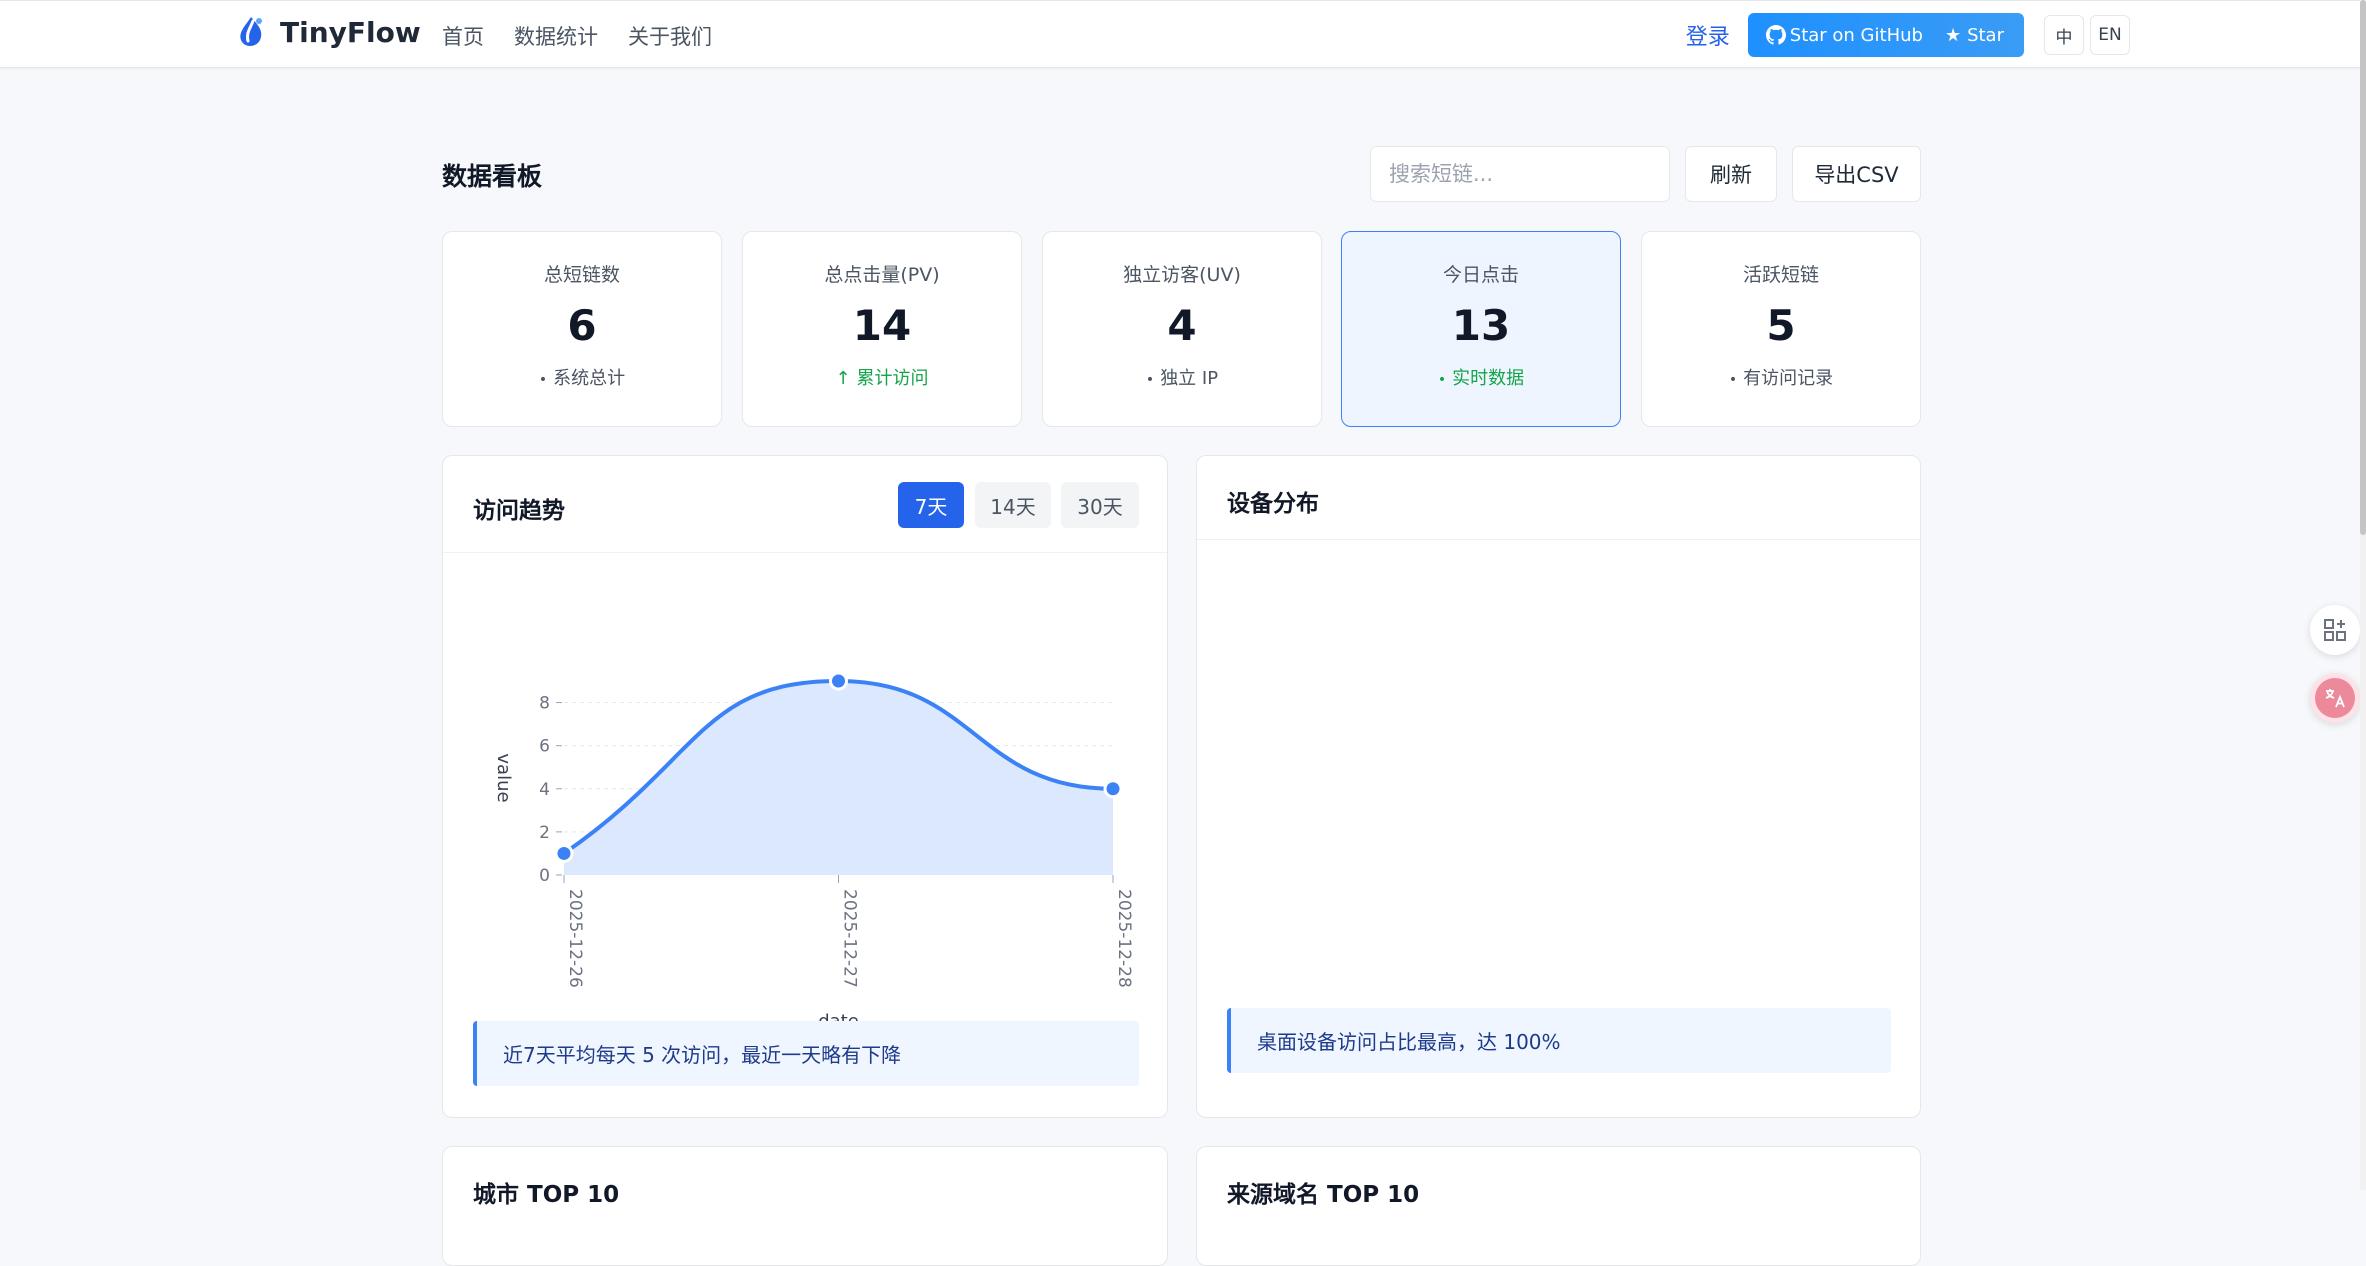  I want to click on stat-sub: 累计访问, so click(892, 378).